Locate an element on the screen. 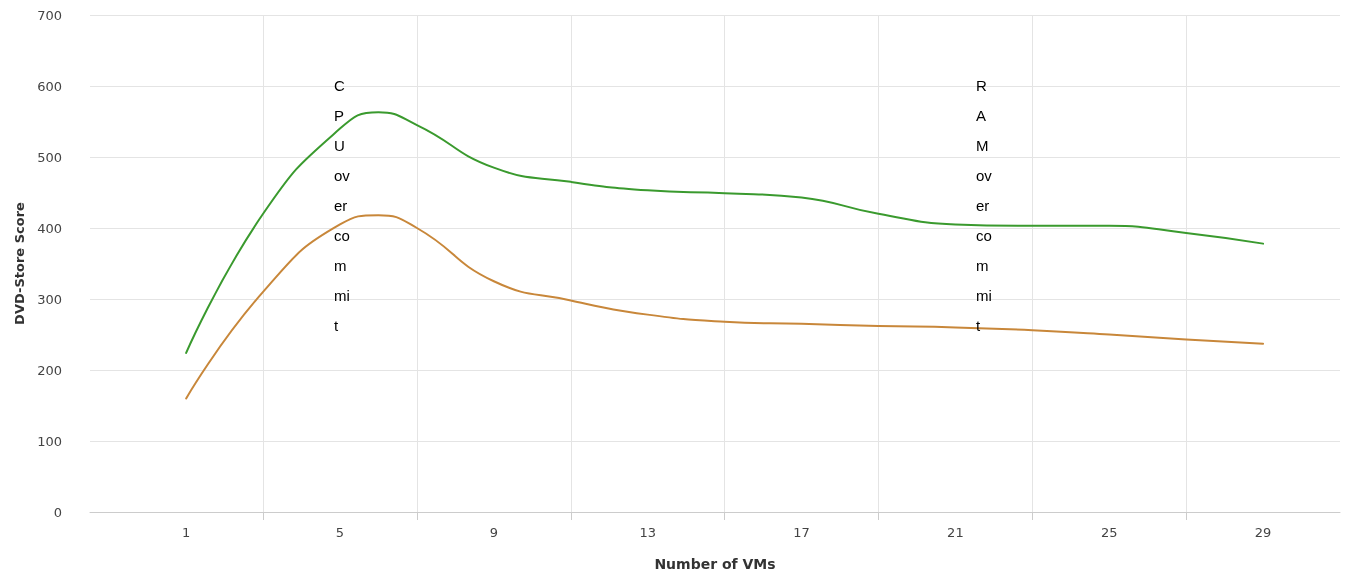 Image resolution: width=1366 pixels, height=585 pixels. x-tick-label: 1 is located at coordinates (186, 532).